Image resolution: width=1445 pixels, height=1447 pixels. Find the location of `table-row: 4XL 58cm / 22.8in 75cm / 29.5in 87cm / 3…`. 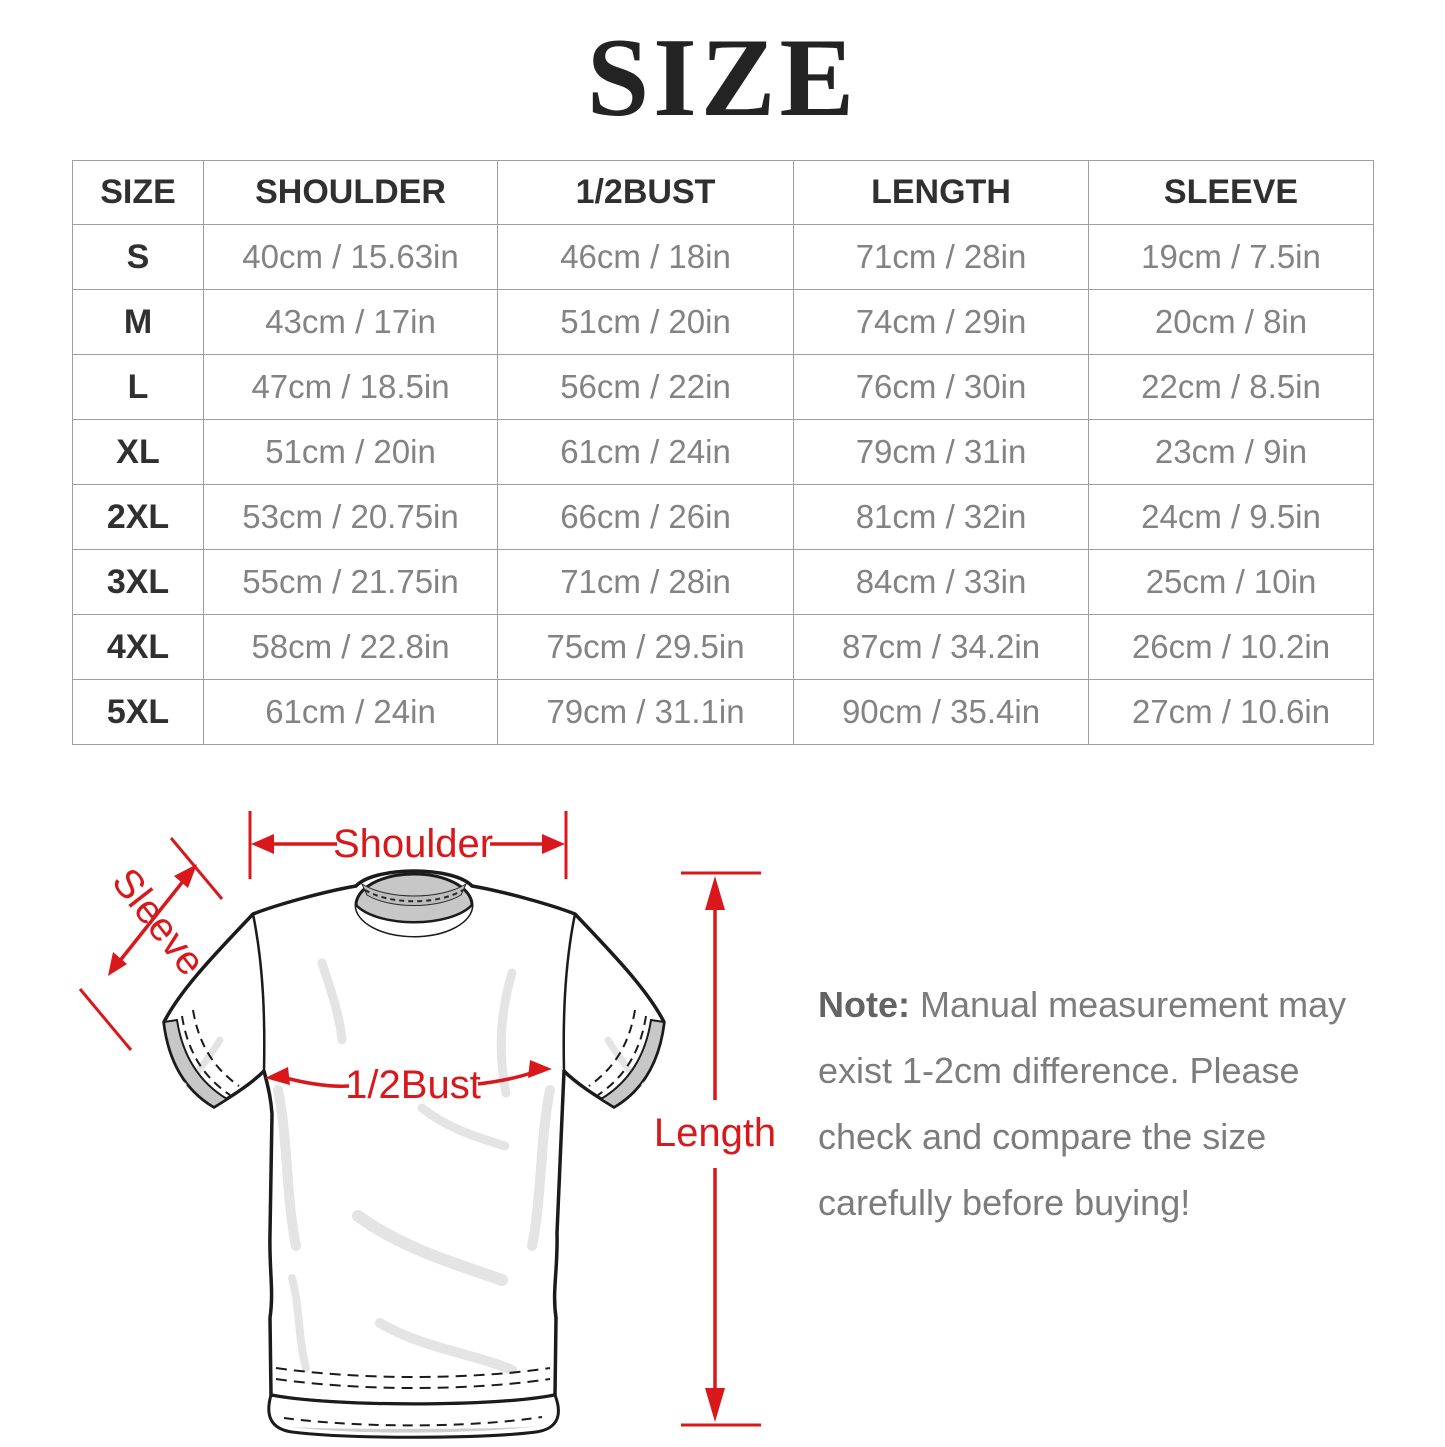

table-row: 4XL 58cm / 22.8in 75cm / 29.5in 87cm / 3… is located at coordinates (723, 647).